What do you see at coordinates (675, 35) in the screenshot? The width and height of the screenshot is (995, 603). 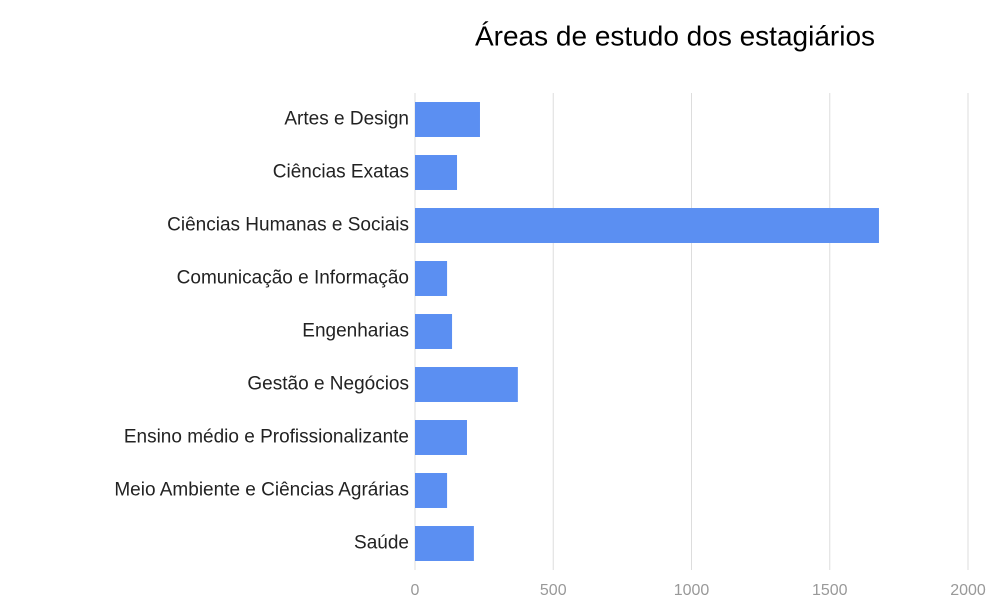 I see `chart-title: Áreas de estudo dos estagiários` at bounding box center [675, 35].